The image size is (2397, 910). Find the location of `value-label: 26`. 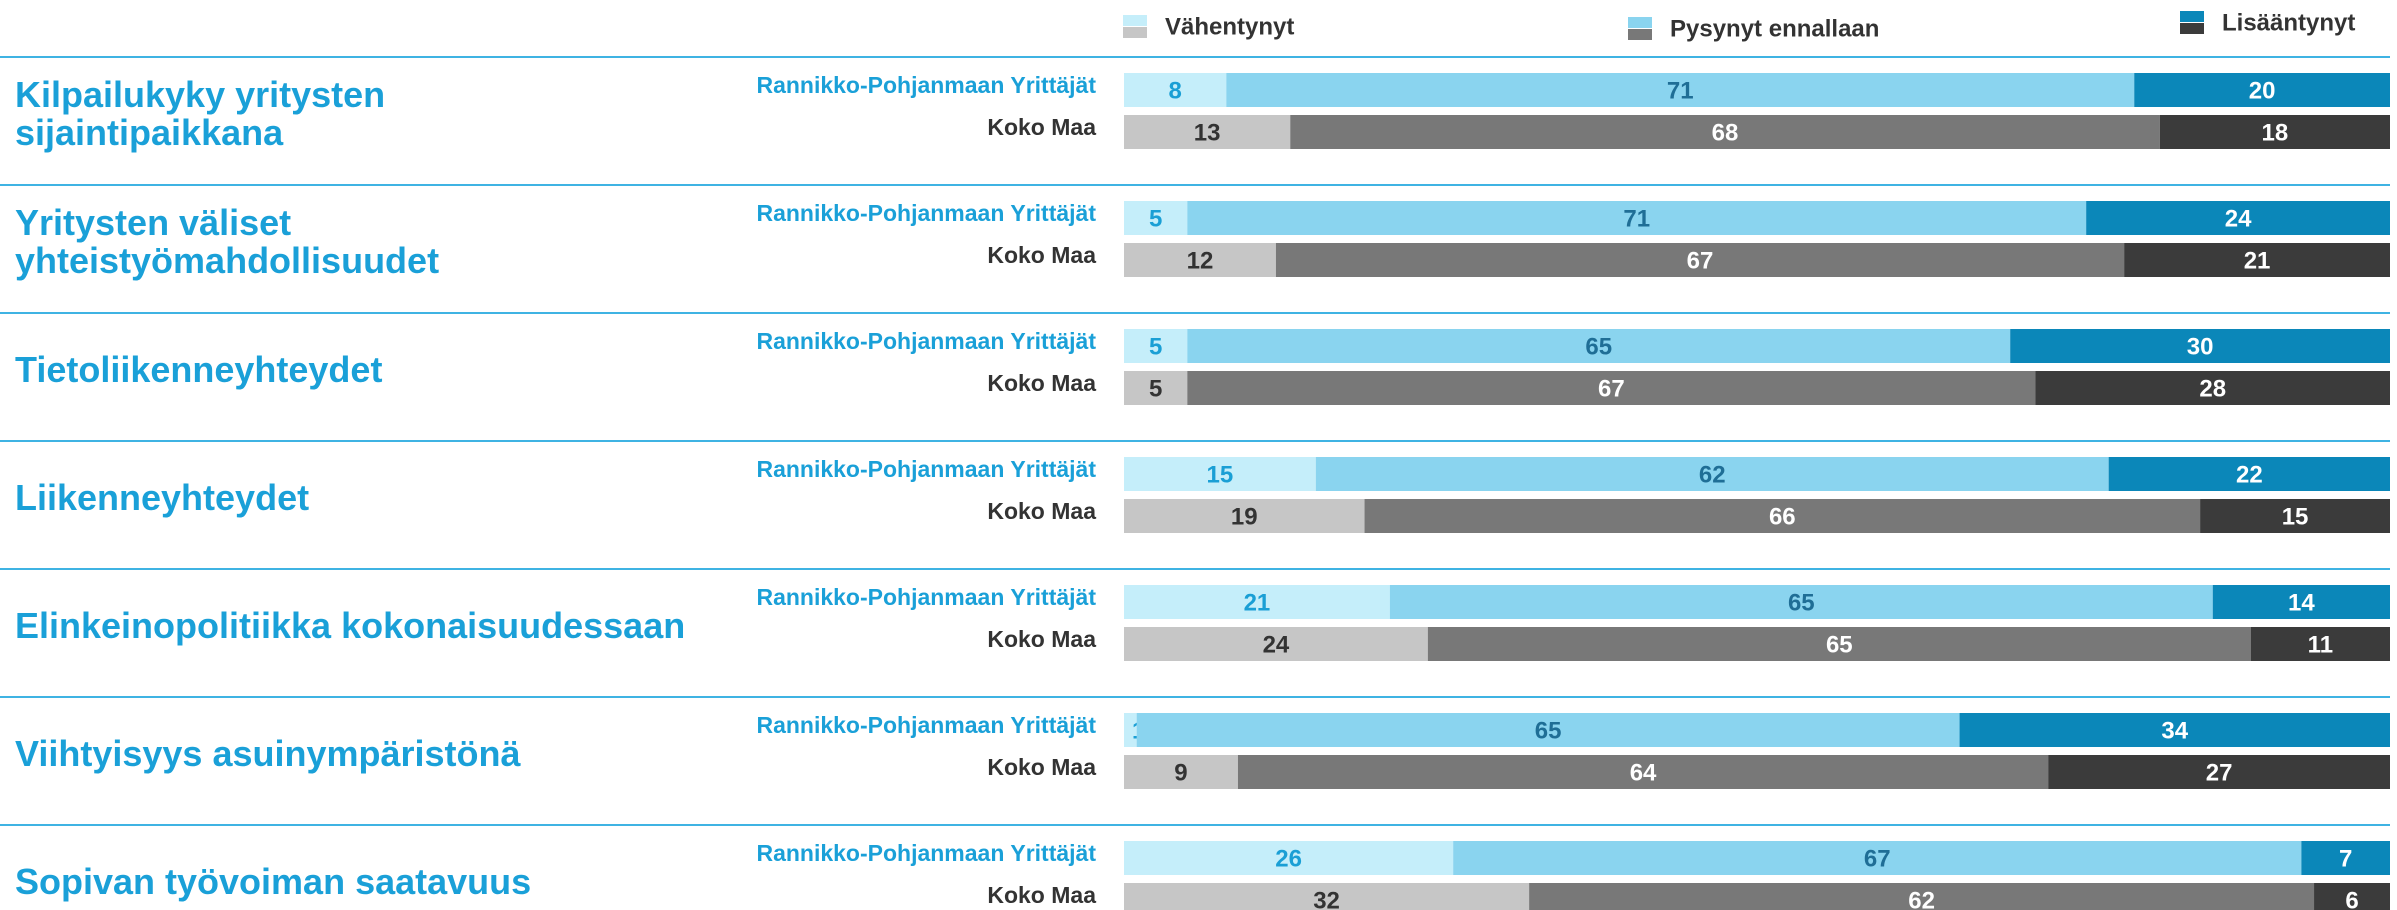

value-label: 26 is located at coordinates (1288, 858).